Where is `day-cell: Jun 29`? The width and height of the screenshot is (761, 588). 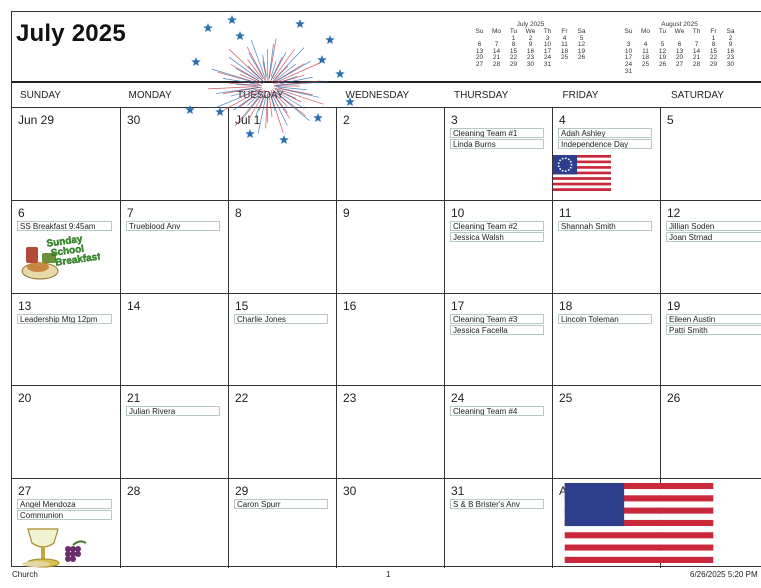 day-cell: Jun 29 is located at coordinates (66, 154).